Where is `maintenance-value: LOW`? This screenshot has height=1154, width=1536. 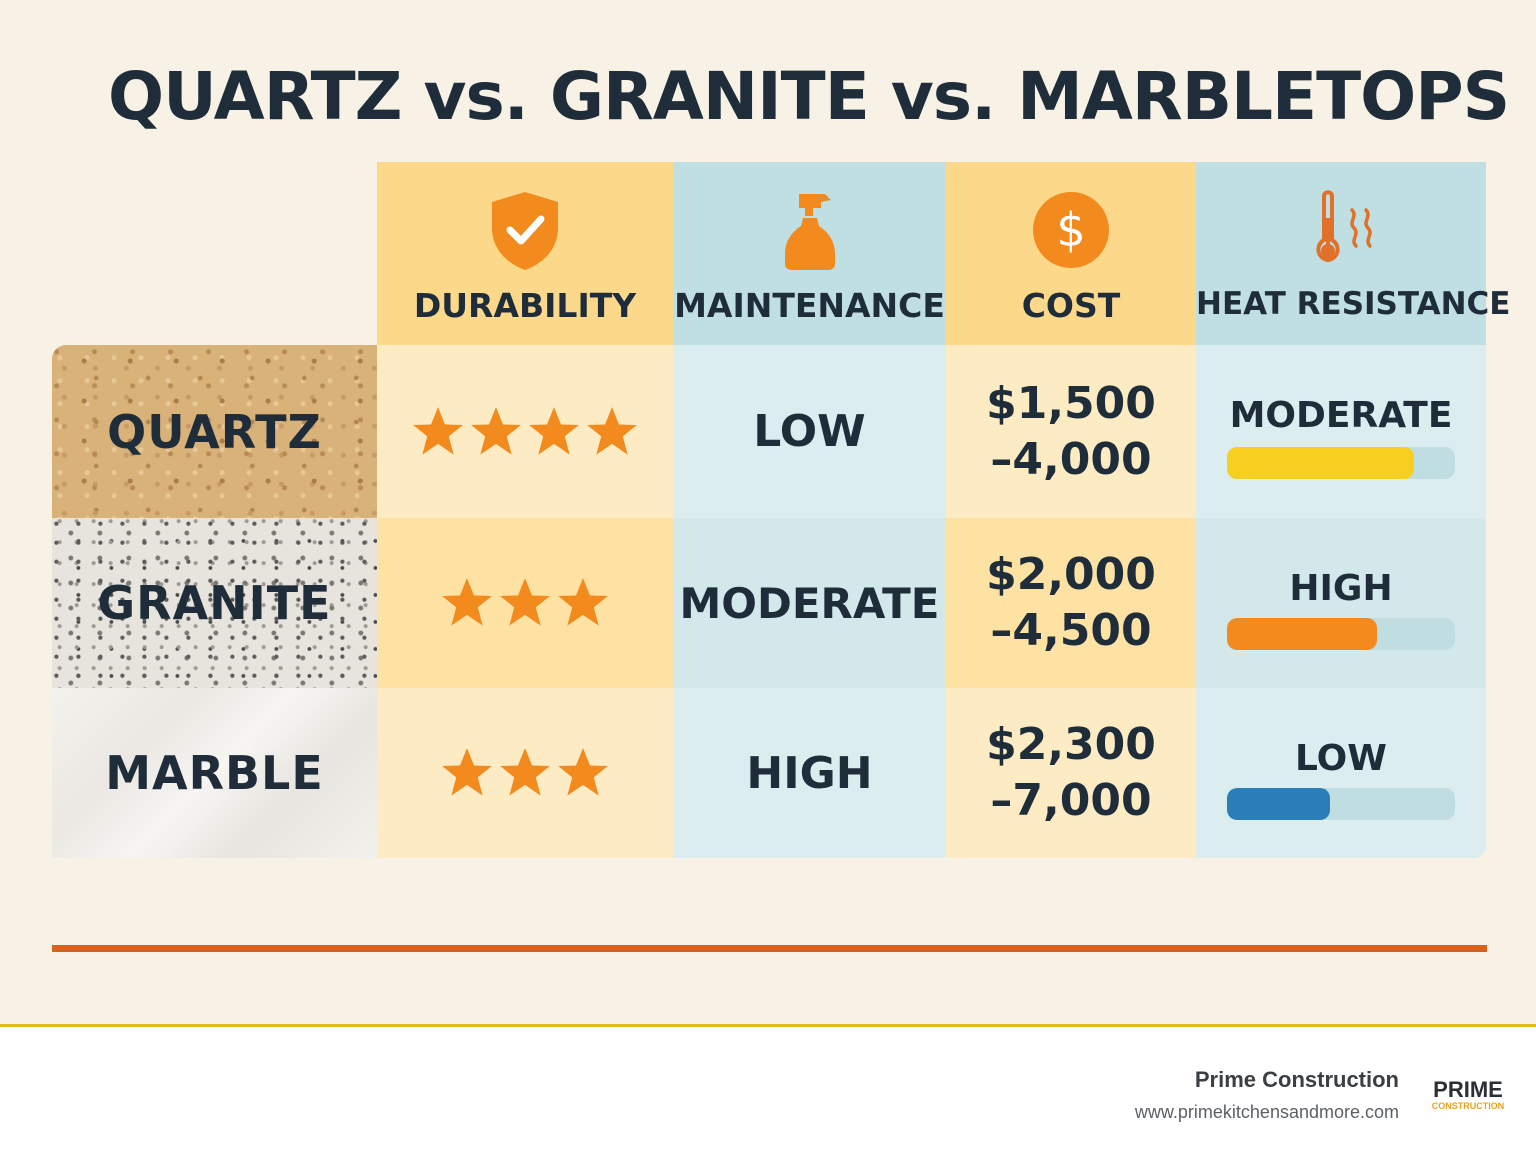 maintenance-value: LOW is located at coordinates (809, 431).